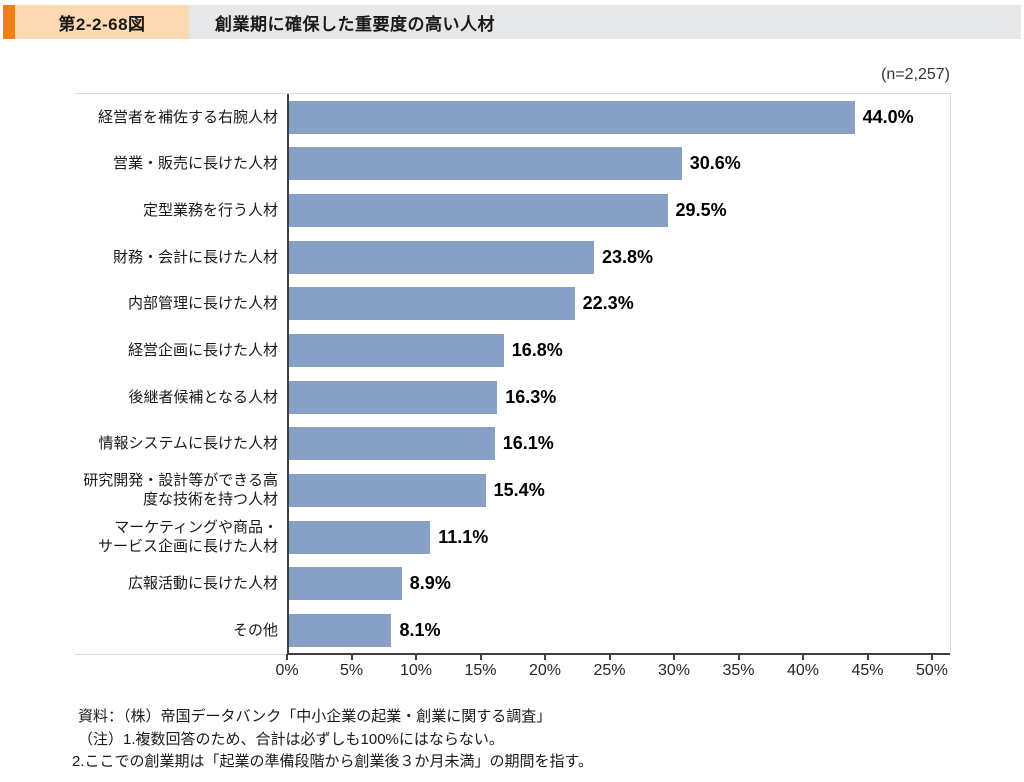 This screenshot has height=782, width=1024. I want to click on bar-row: 内部管理に長けた人材 22.3%, so click(512, 304).